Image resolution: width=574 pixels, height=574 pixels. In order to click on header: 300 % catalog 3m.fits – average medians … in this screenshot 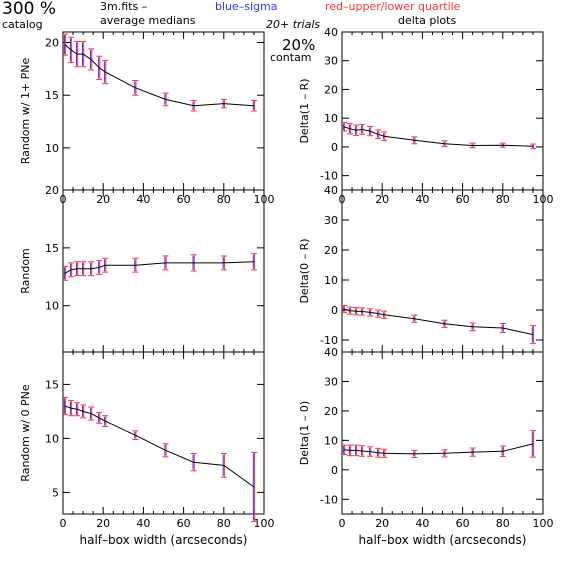, I will do `click(231, 32)`.